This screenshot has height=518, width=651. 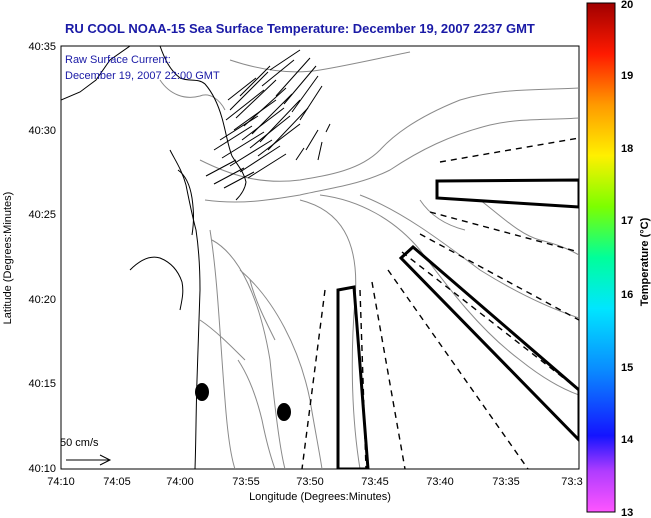 What do you see at coordinates (627, 221) in the screenshot?
I see `colorbar-tick-label: 17` at bounding box center [627, 221].